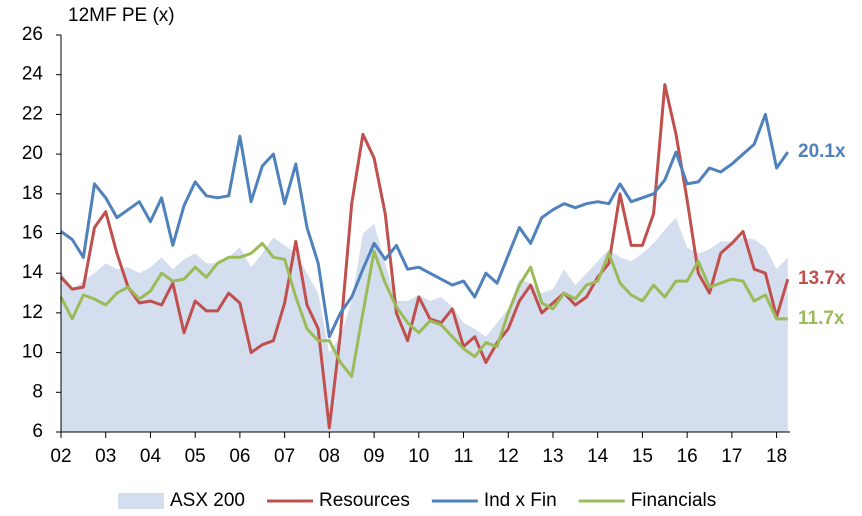 The height and width of the screenshot is (516, 862). What do you see at coordinates (822, 278) in the screenshot?
I see `end-label: 13.7x` at bounding box center [822, 278].